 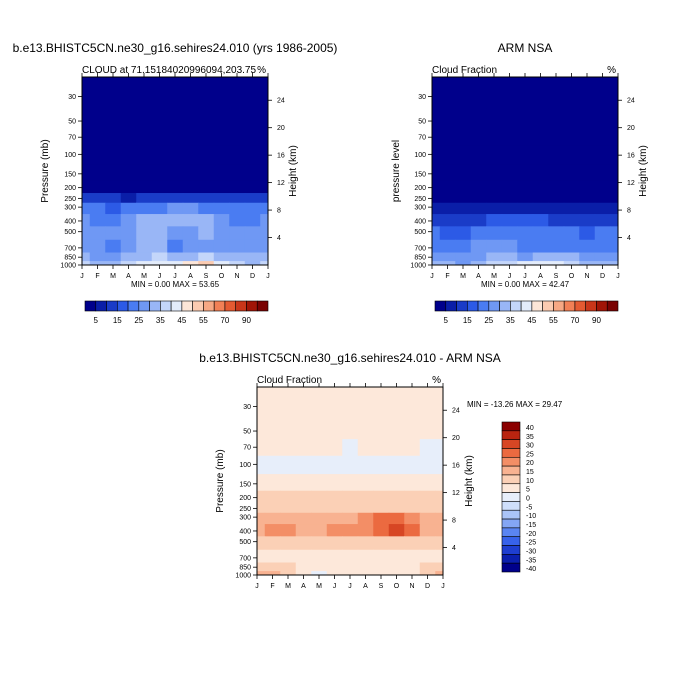 I want to click on y-right-tick-label: 20, so click(x=456, y=438).